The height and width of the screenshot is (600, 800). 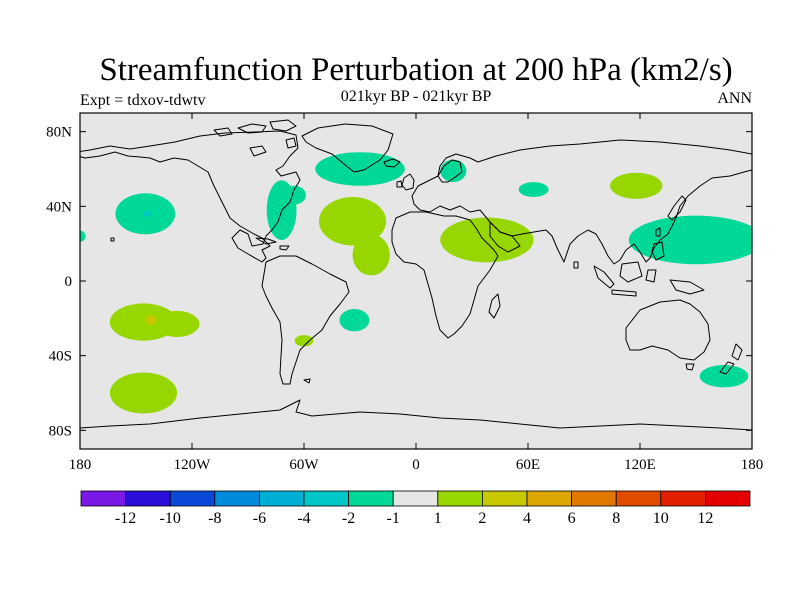 I want to click on lon-tick-label: 60W, so click(x=304, y=465).